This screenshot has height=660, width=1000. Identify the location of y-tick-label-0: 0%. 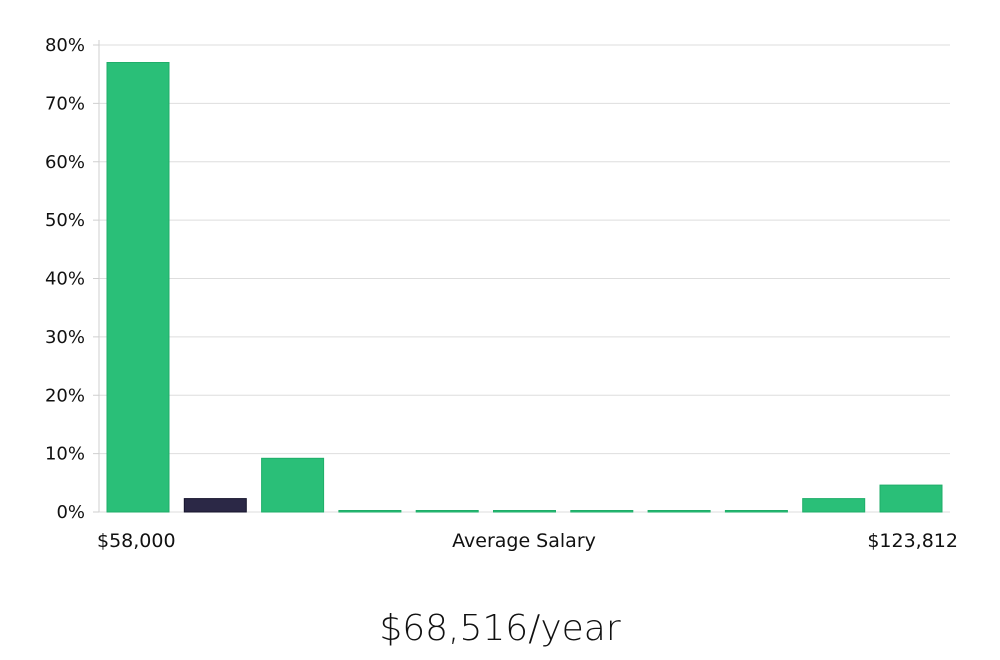
(70, 512).